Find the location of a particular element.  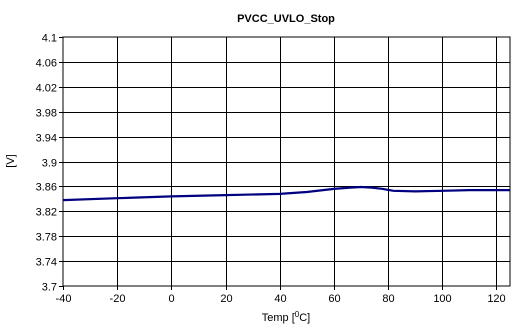

chart-title: PVCC_UVLO_Stop is located at coordinates (286, 19).